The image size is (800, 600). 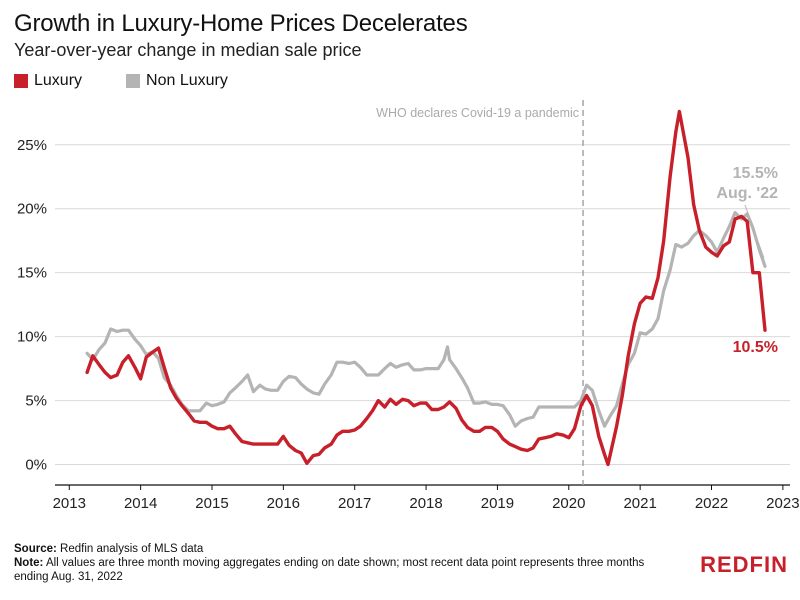 What do you see at coordinates (35, 549) in the screenshot?
I see `source-label: Source:` at bounding box center [35, 549].